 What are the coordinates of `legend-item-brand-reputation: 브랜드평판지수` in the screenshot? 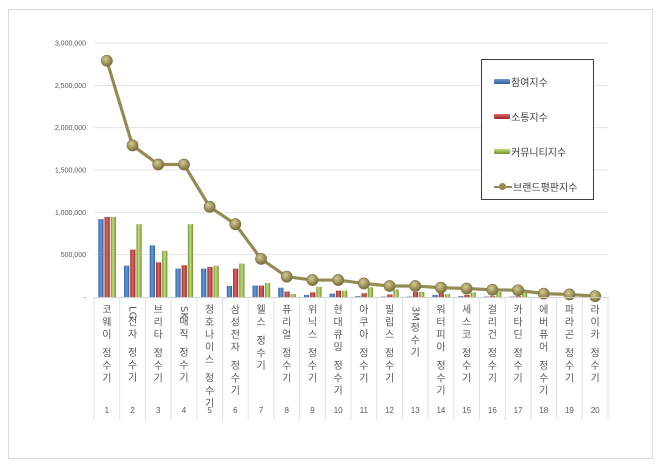 It's located at (535, 186).